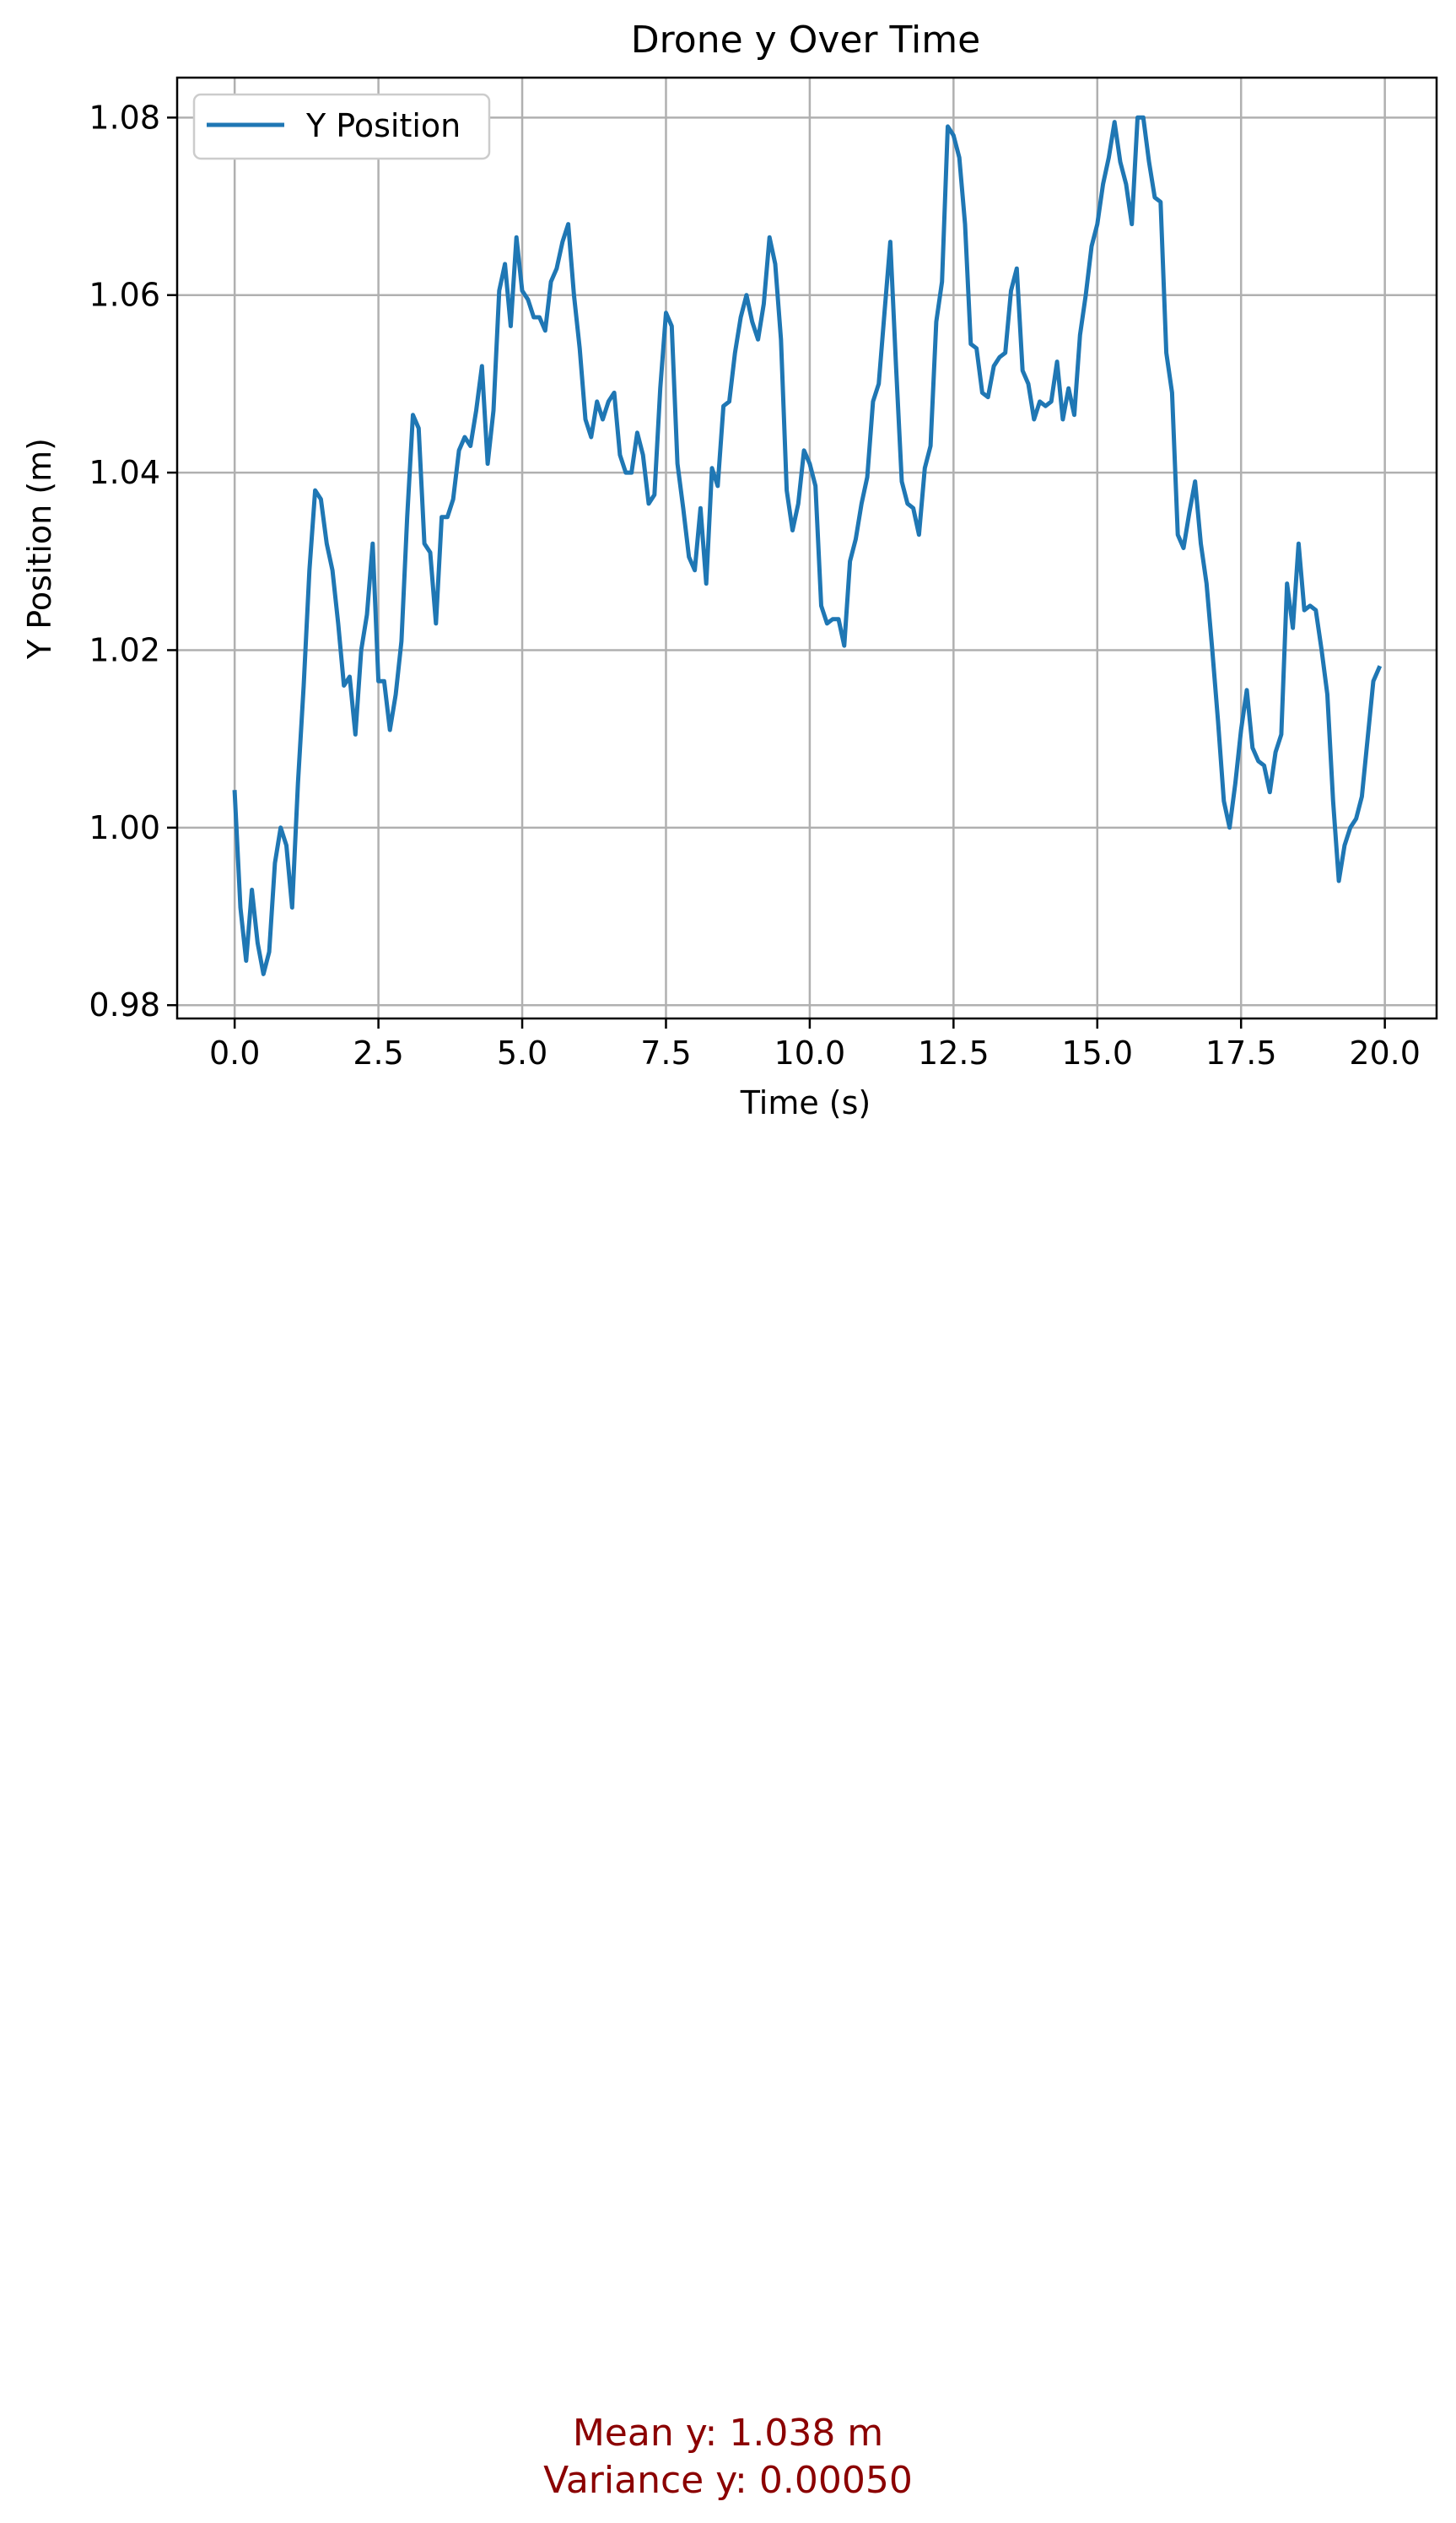  I want to click on x-tick-label: 0.0, so click(234, 1053).